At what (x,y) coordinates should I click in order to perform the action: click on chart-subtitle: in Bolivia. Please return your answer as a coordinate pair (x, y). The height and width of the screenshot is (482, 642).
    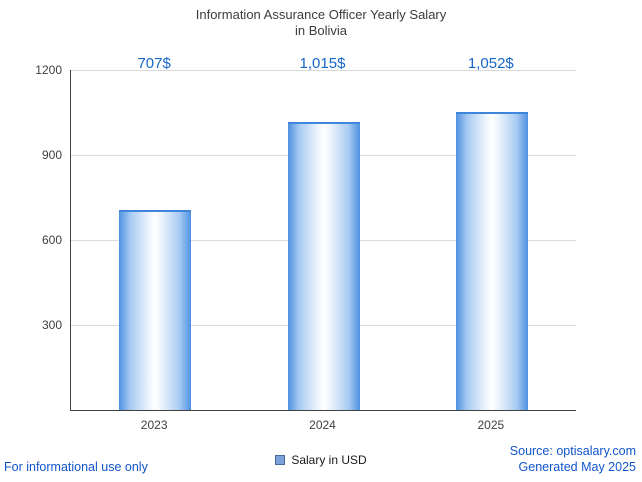
    Looking at the image, I should click on (321, 30).